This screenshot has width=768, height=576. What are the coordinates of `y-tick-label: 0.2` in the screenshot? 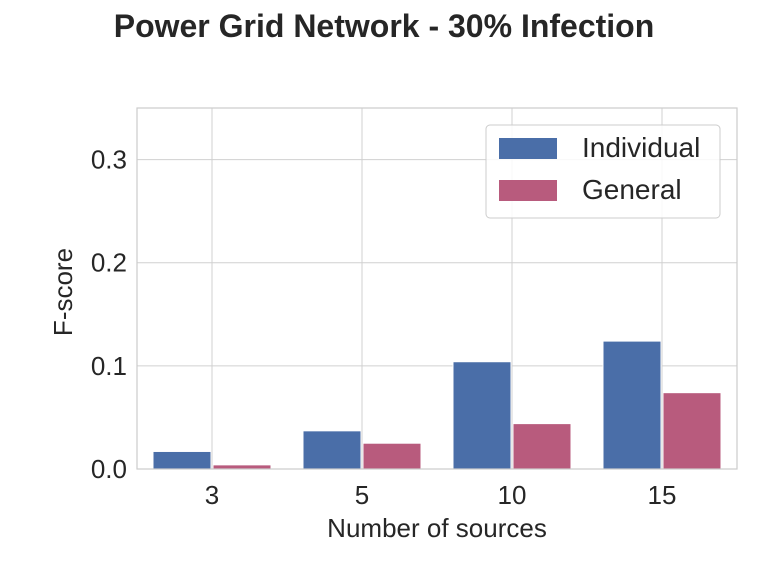 It's located at (109, 263).